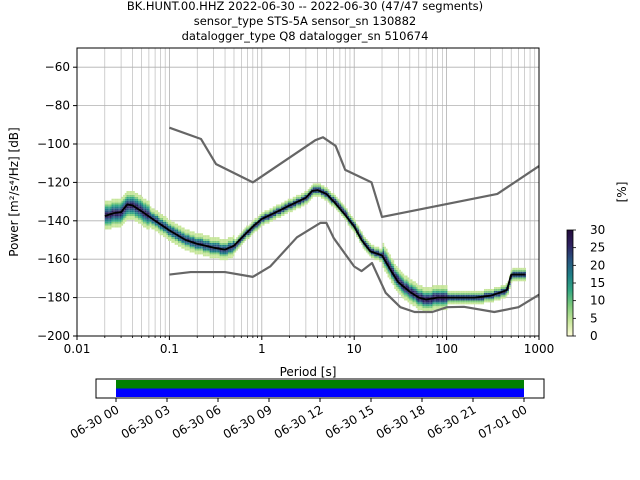  Describe the element at coordinates (197, 421) in the screenshot. I see `coverage-tick-label: 06-30 06` at that location.